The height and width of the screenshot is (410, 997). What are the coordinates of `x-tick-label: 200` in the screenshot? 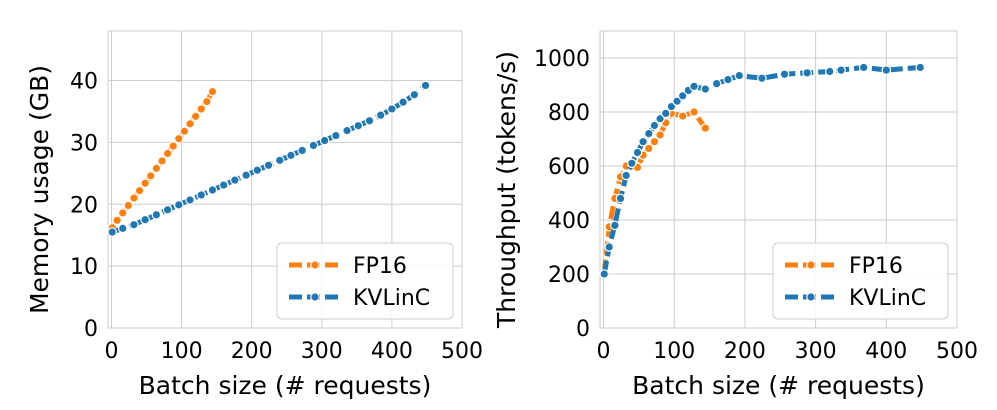 It's located at (745, 351).